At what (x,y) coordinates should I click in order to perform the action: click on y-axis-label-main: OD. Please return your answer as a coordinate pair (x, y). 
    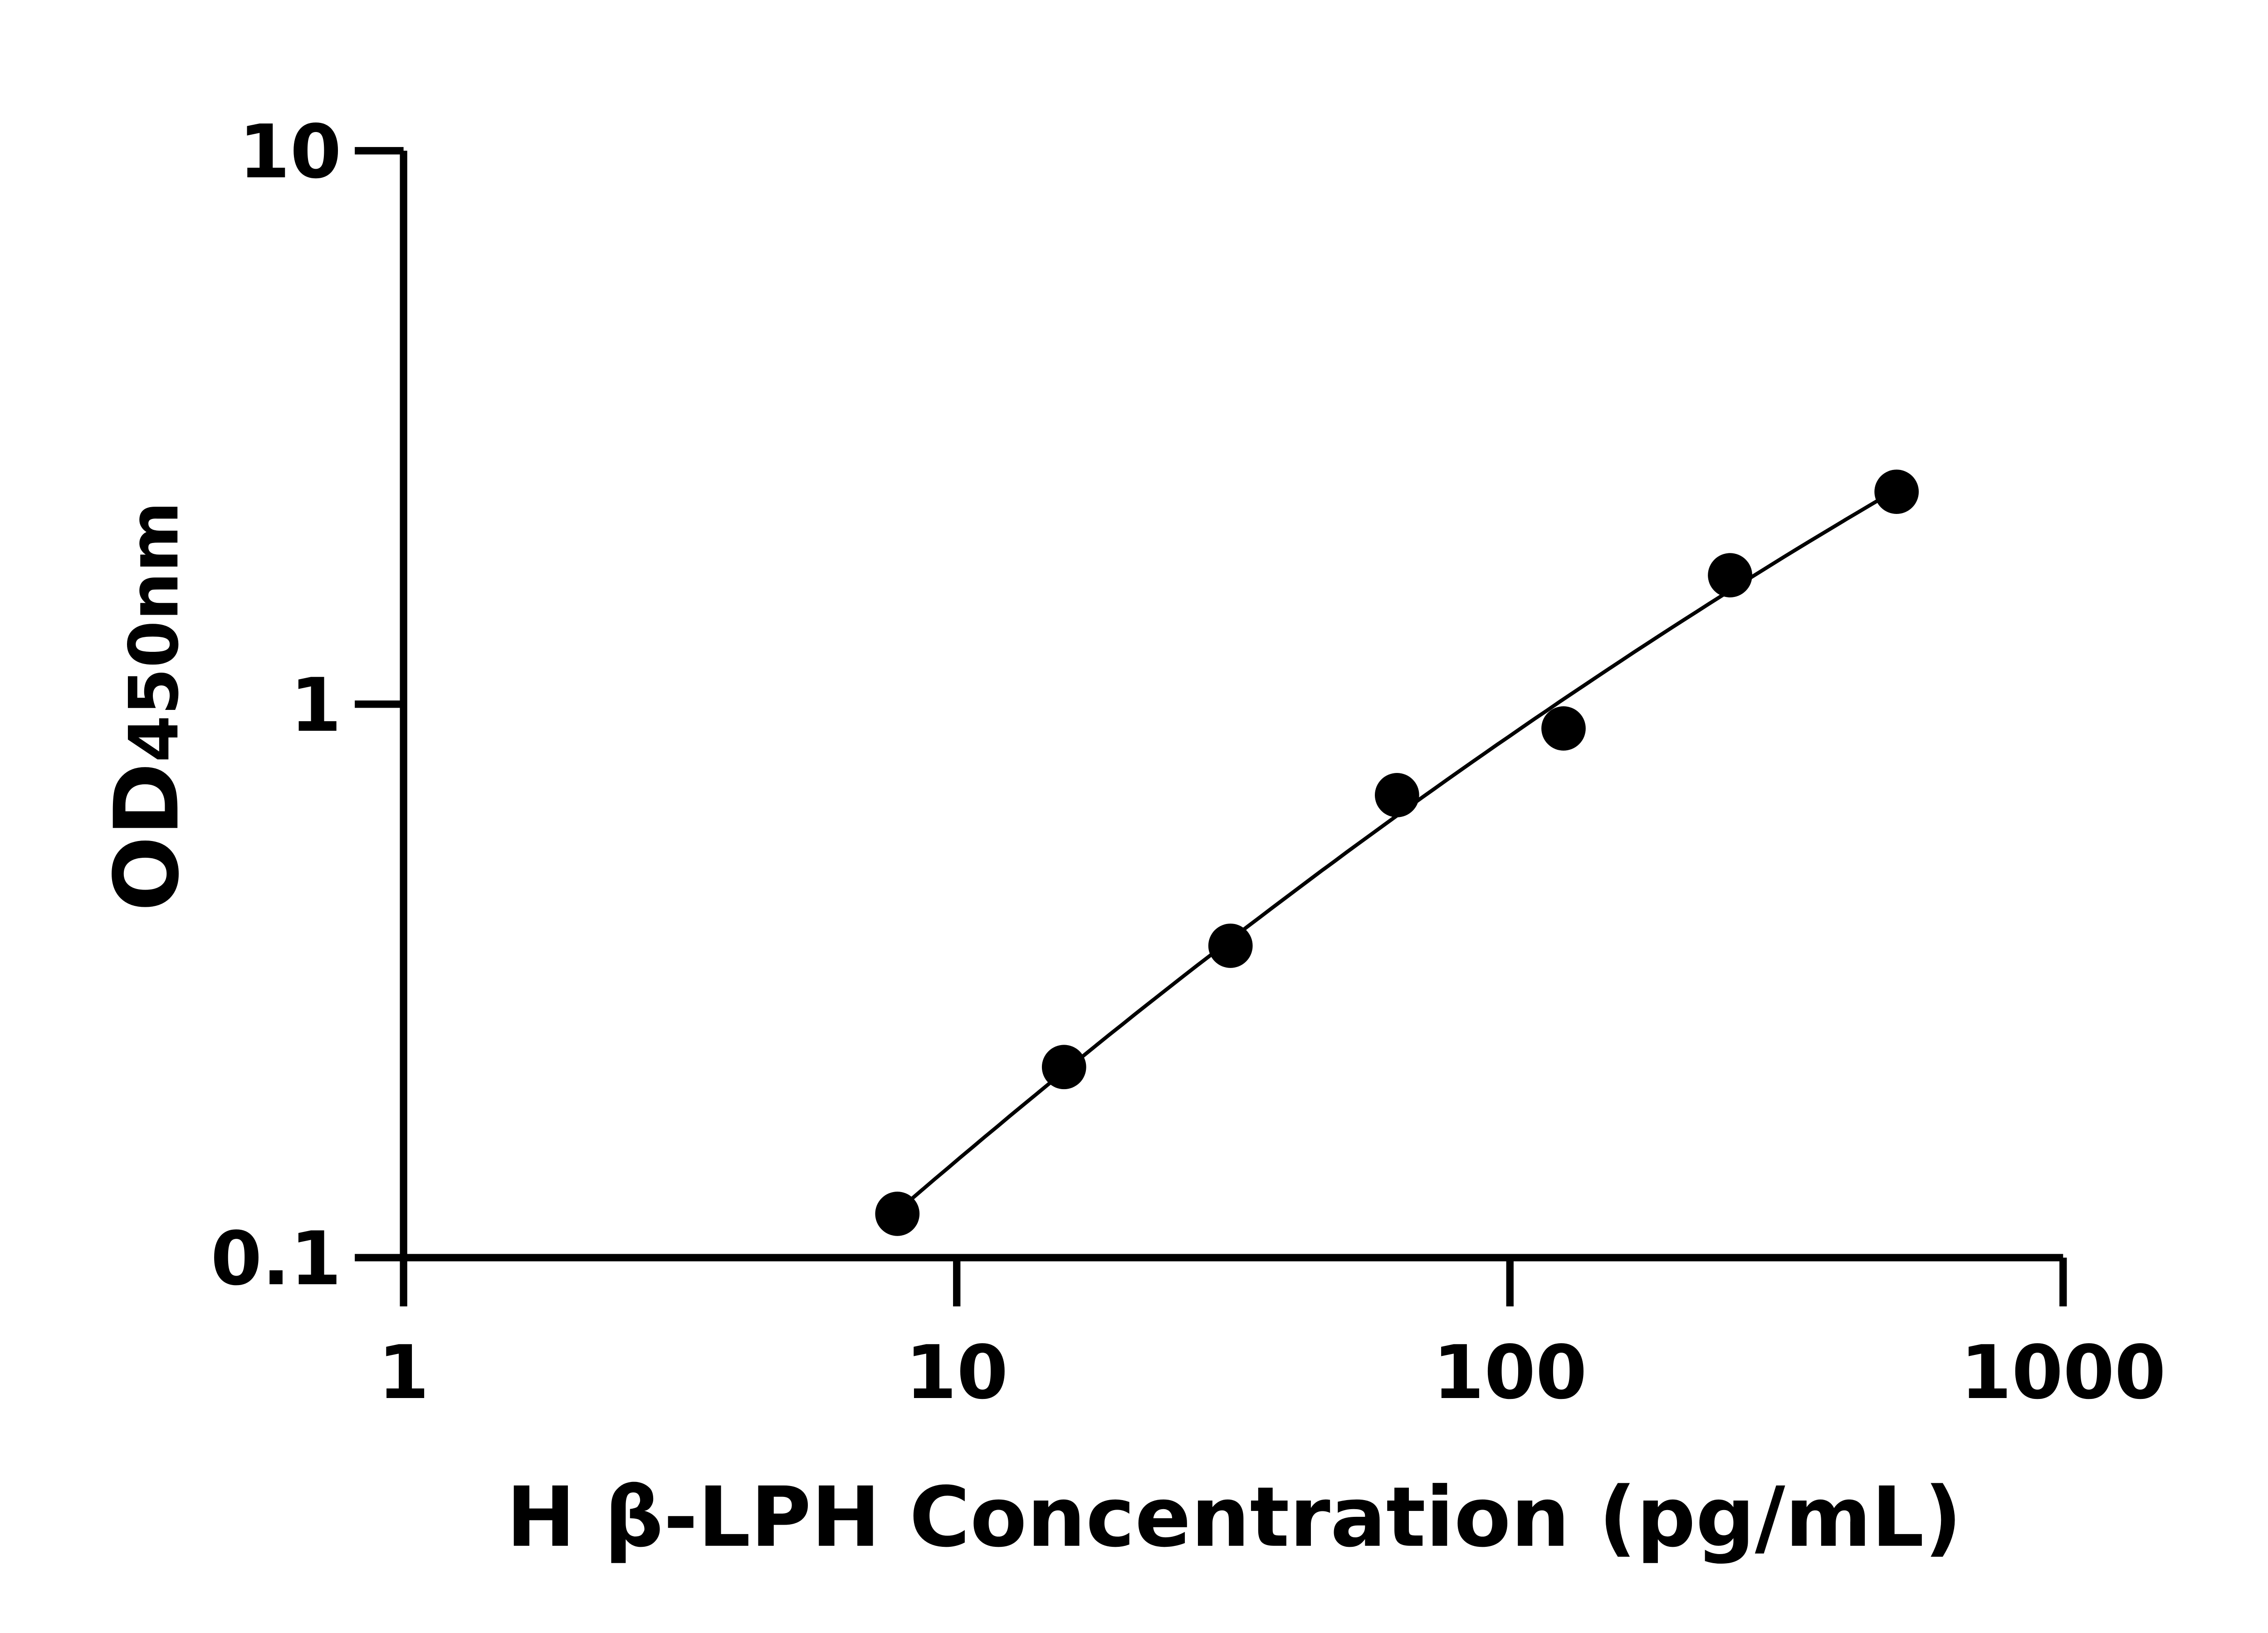
    Looking at the image, I should click on (147, 837).